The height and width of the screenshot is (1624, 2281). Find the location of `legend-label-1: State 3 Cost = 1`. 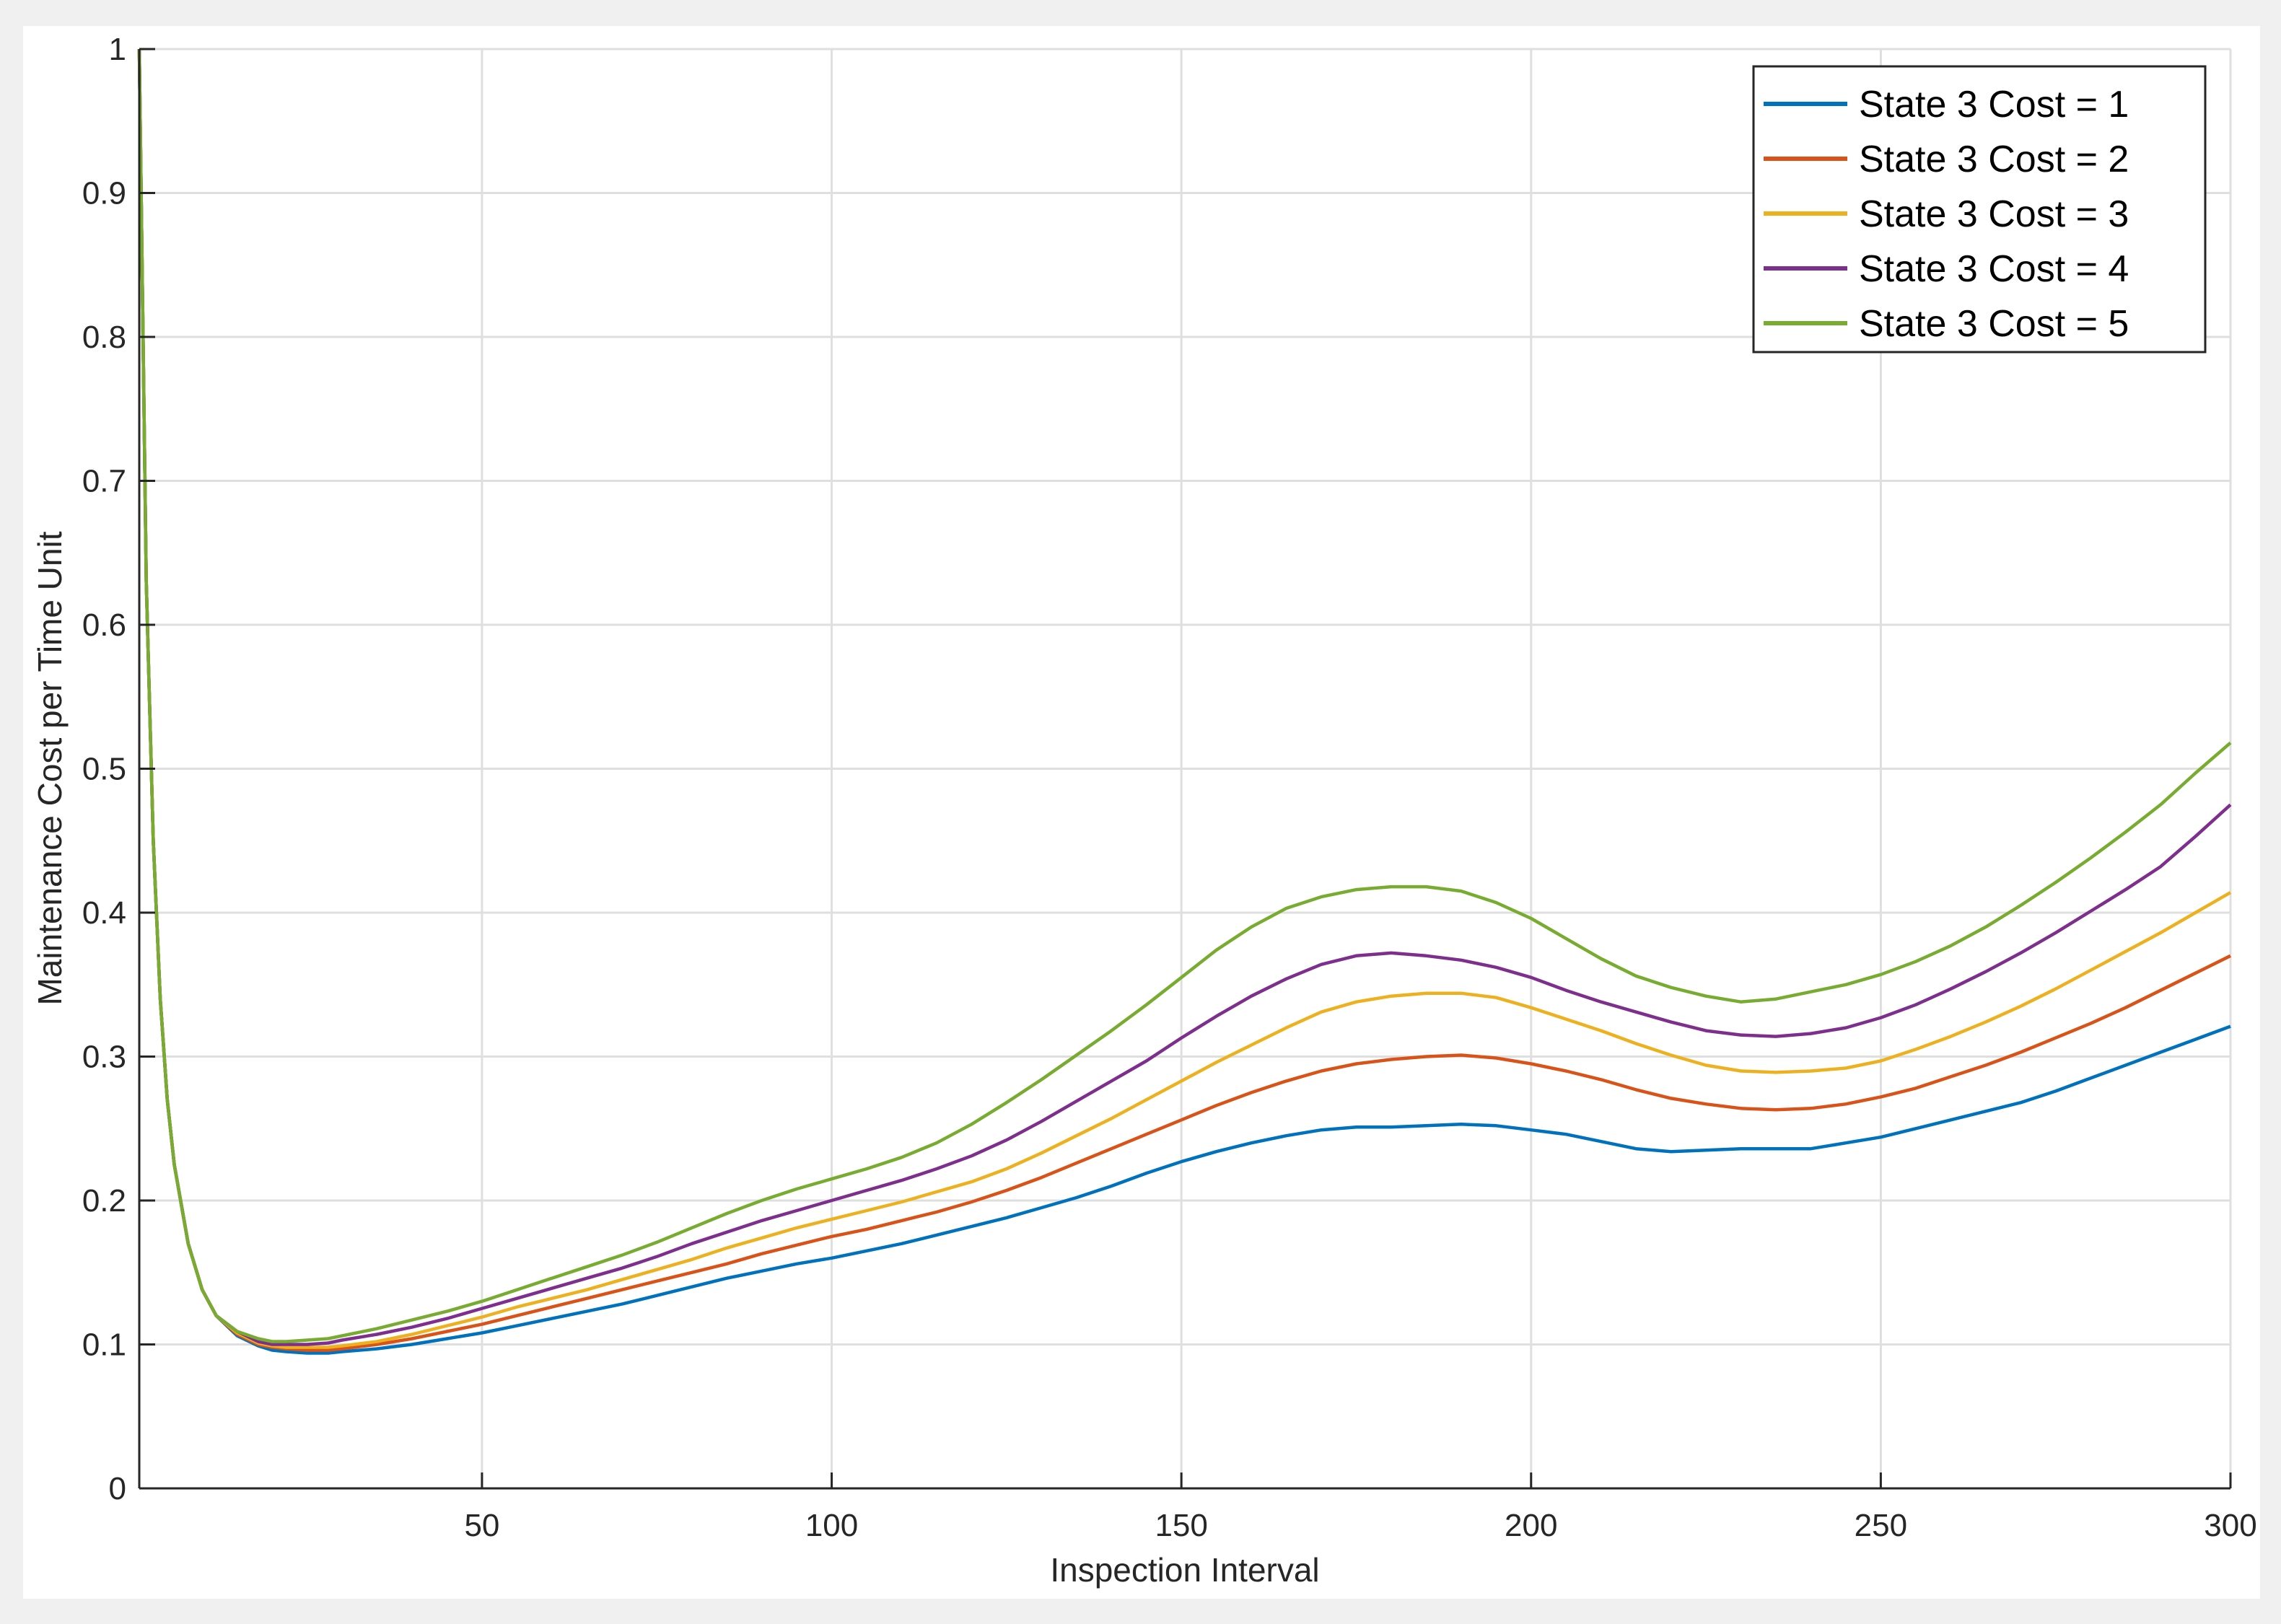

legend-label-1: State 3 Cost = 1 is located at coordinates (1994, 105).